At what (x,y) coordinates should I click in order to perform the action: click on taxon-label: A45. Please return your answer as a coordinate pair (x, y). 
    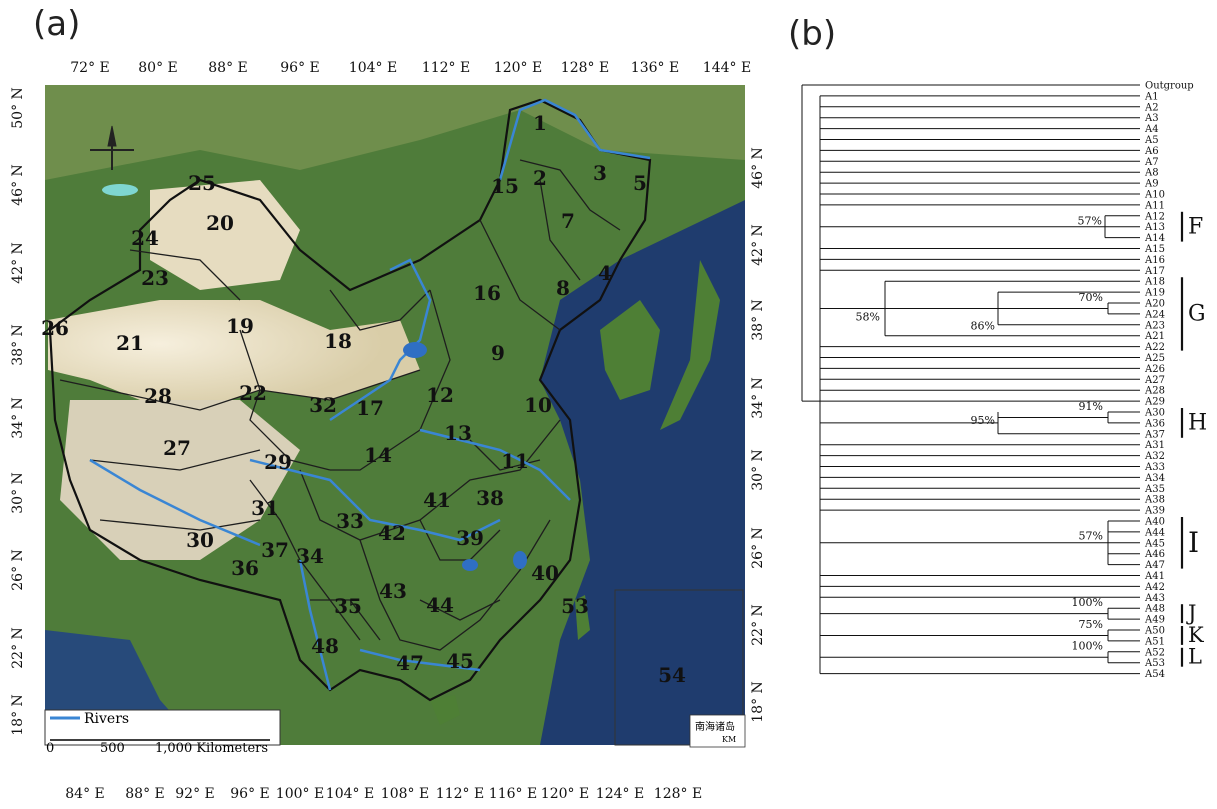
    Looking at the image, I should click on (1154, 543).